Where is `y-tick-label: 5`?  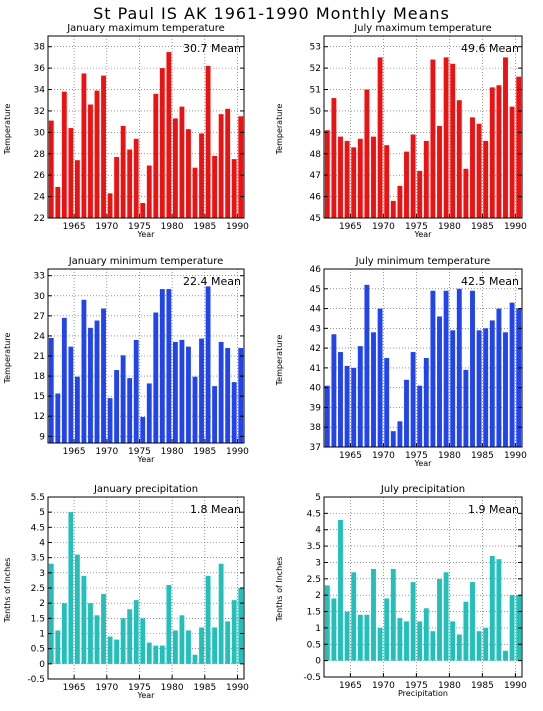
y-tick-label: 5 is located at coordinates (318, 498).